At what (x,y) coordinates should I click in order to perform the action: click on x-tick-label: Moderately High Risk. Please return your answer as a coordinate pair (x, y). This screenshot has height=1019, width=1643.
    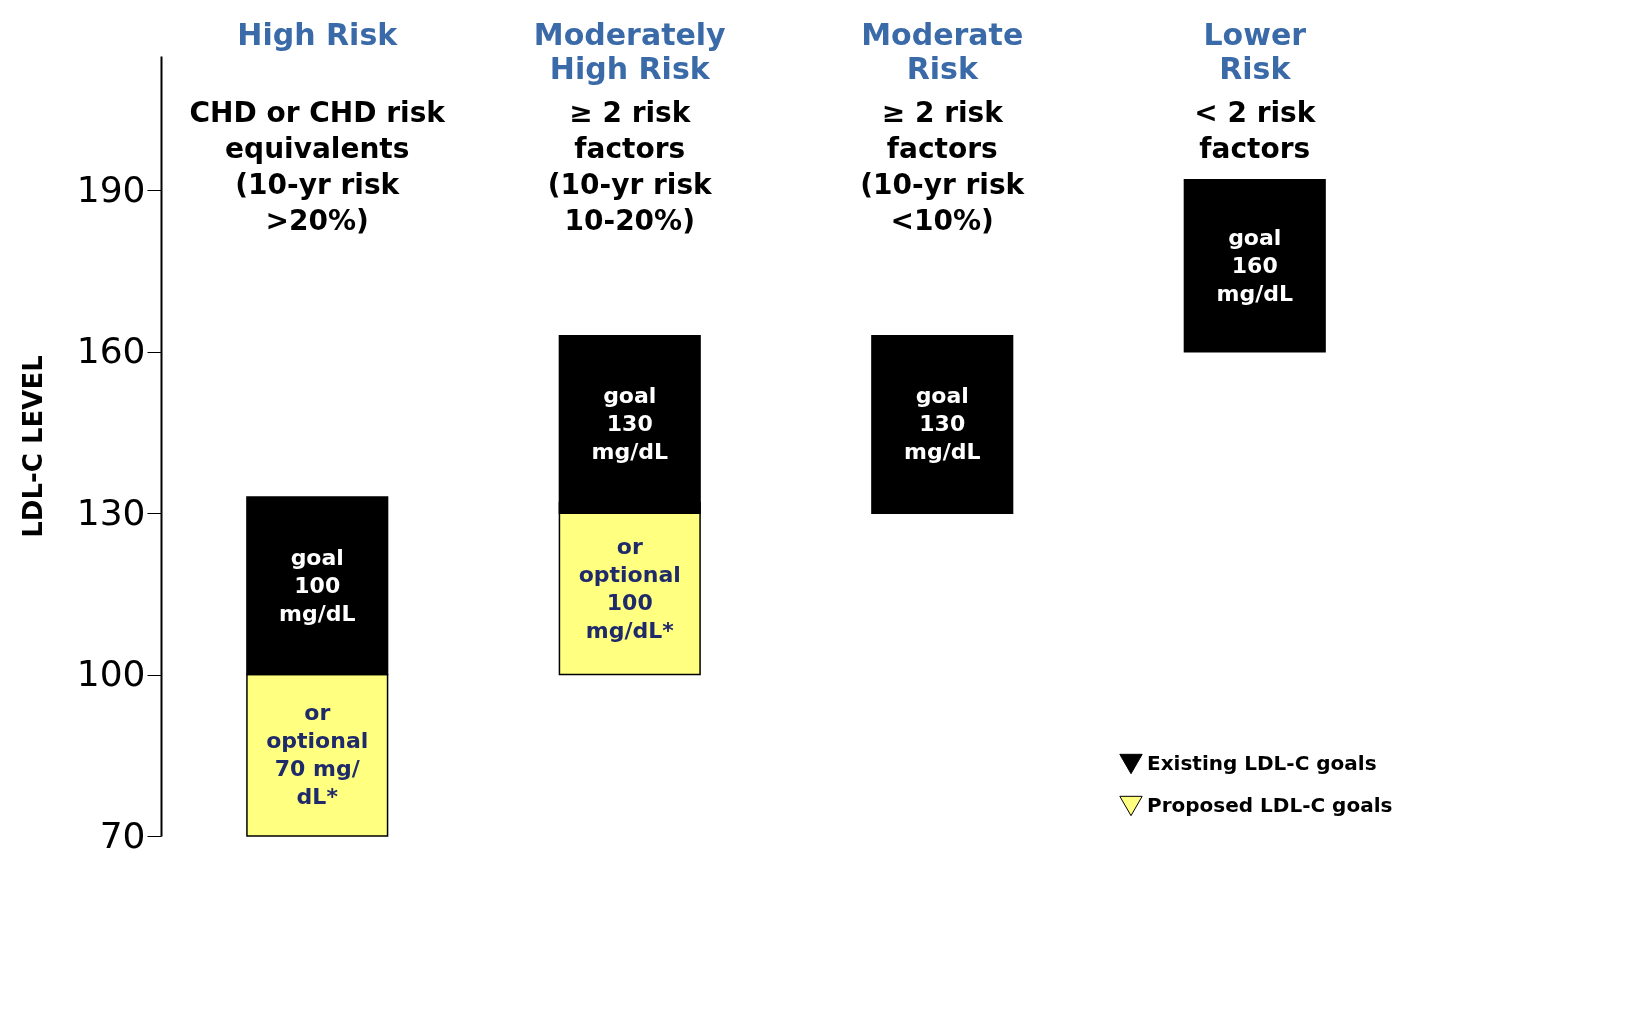
    Looking at the image, I should click on (630, 51).